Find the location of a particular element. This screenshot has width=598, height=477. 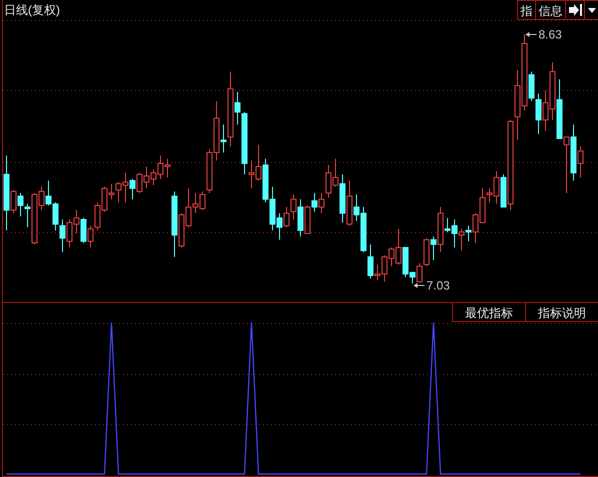

button: 最优指标 is located at coordinates (489, 312).